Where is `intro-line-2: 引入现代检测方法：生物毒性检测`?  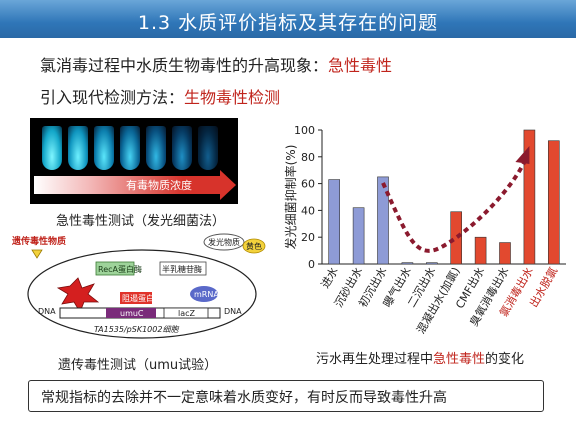
intro-line-2: 引入现代检测方法：生物毒性检测 is located at coordinates (160, 96).